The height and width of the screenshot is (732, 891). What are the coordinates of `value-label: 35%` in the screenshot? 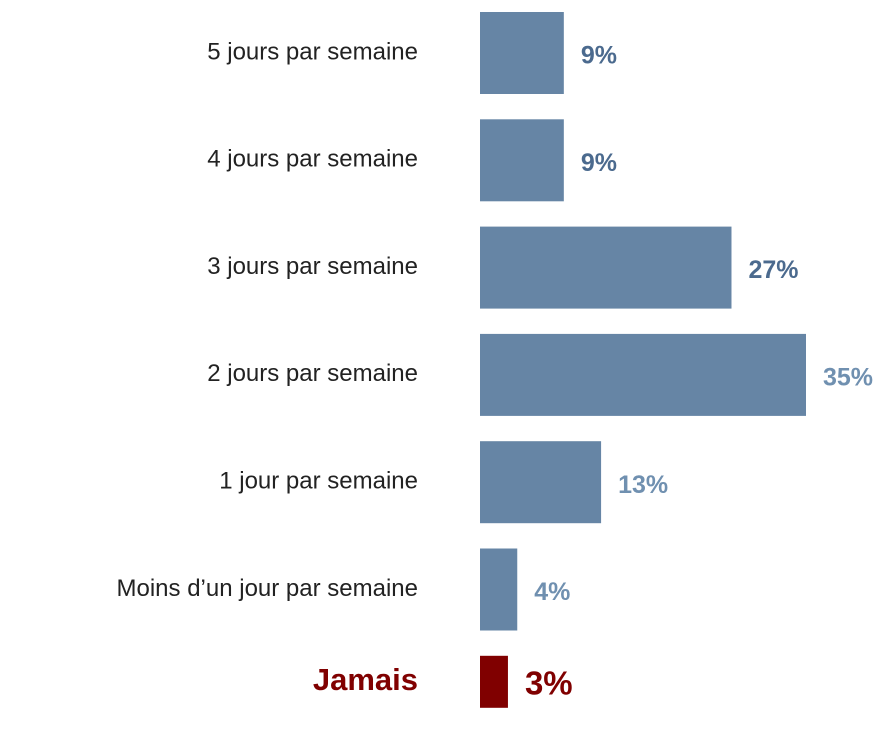 It's located at (848, 378).